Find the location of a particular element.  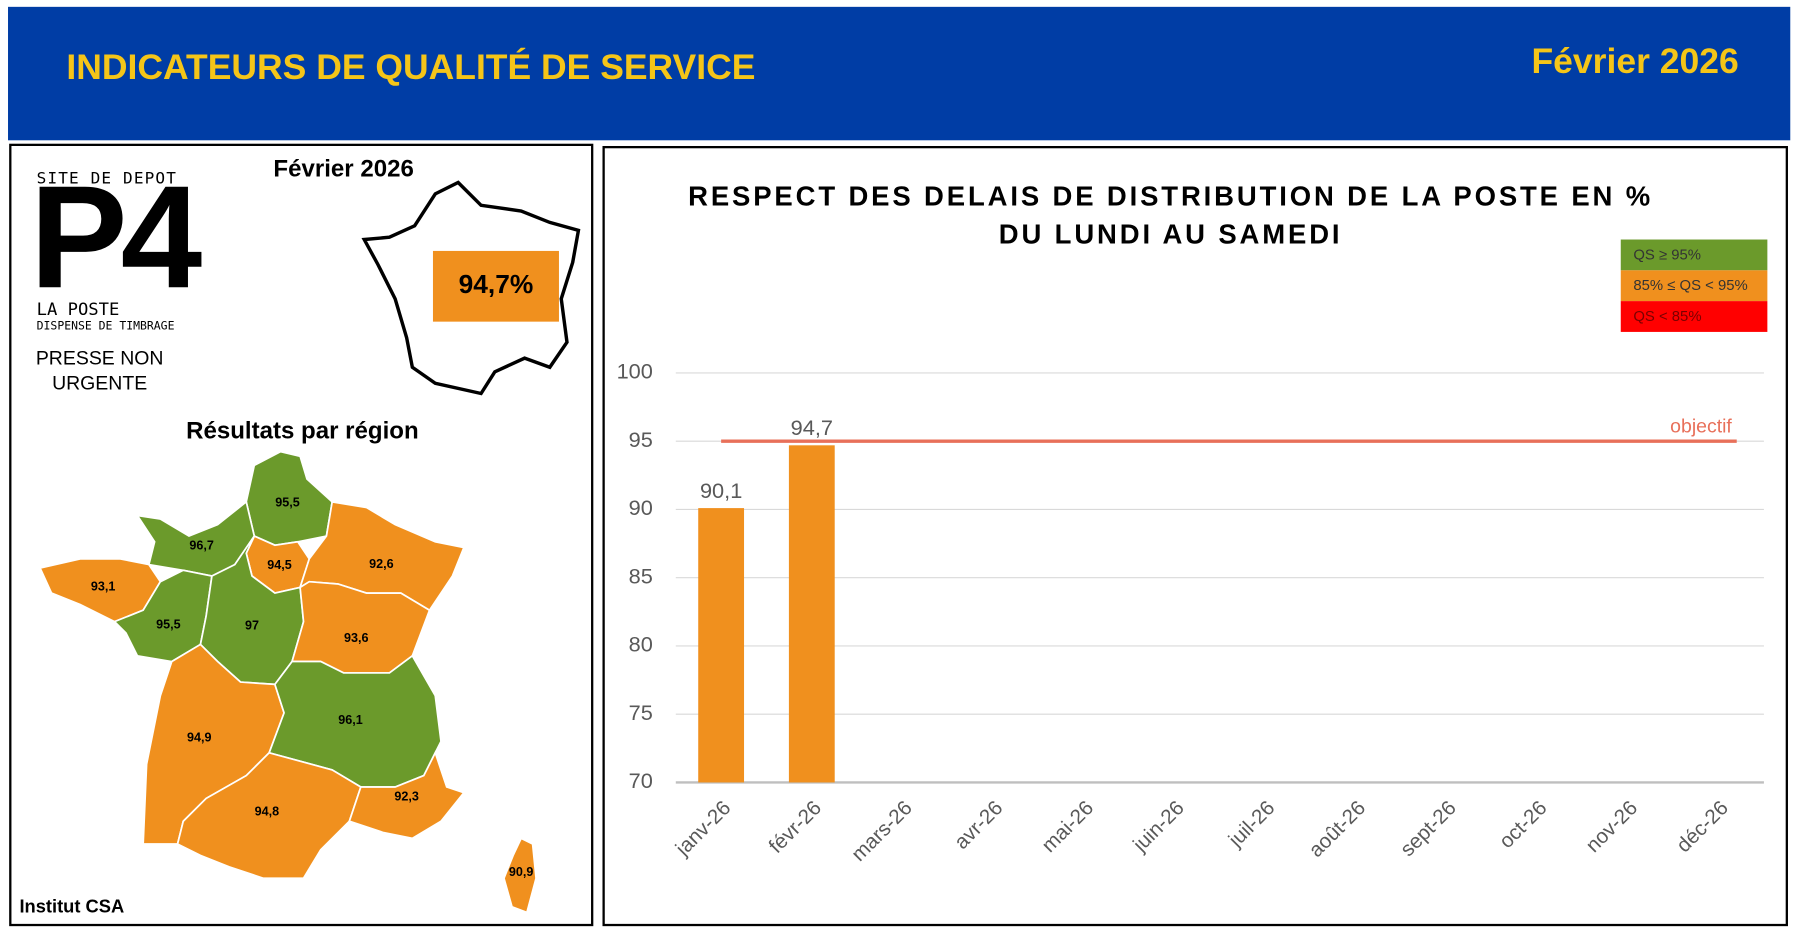

region-label: 92,3 is located at coordinates (406, 797).